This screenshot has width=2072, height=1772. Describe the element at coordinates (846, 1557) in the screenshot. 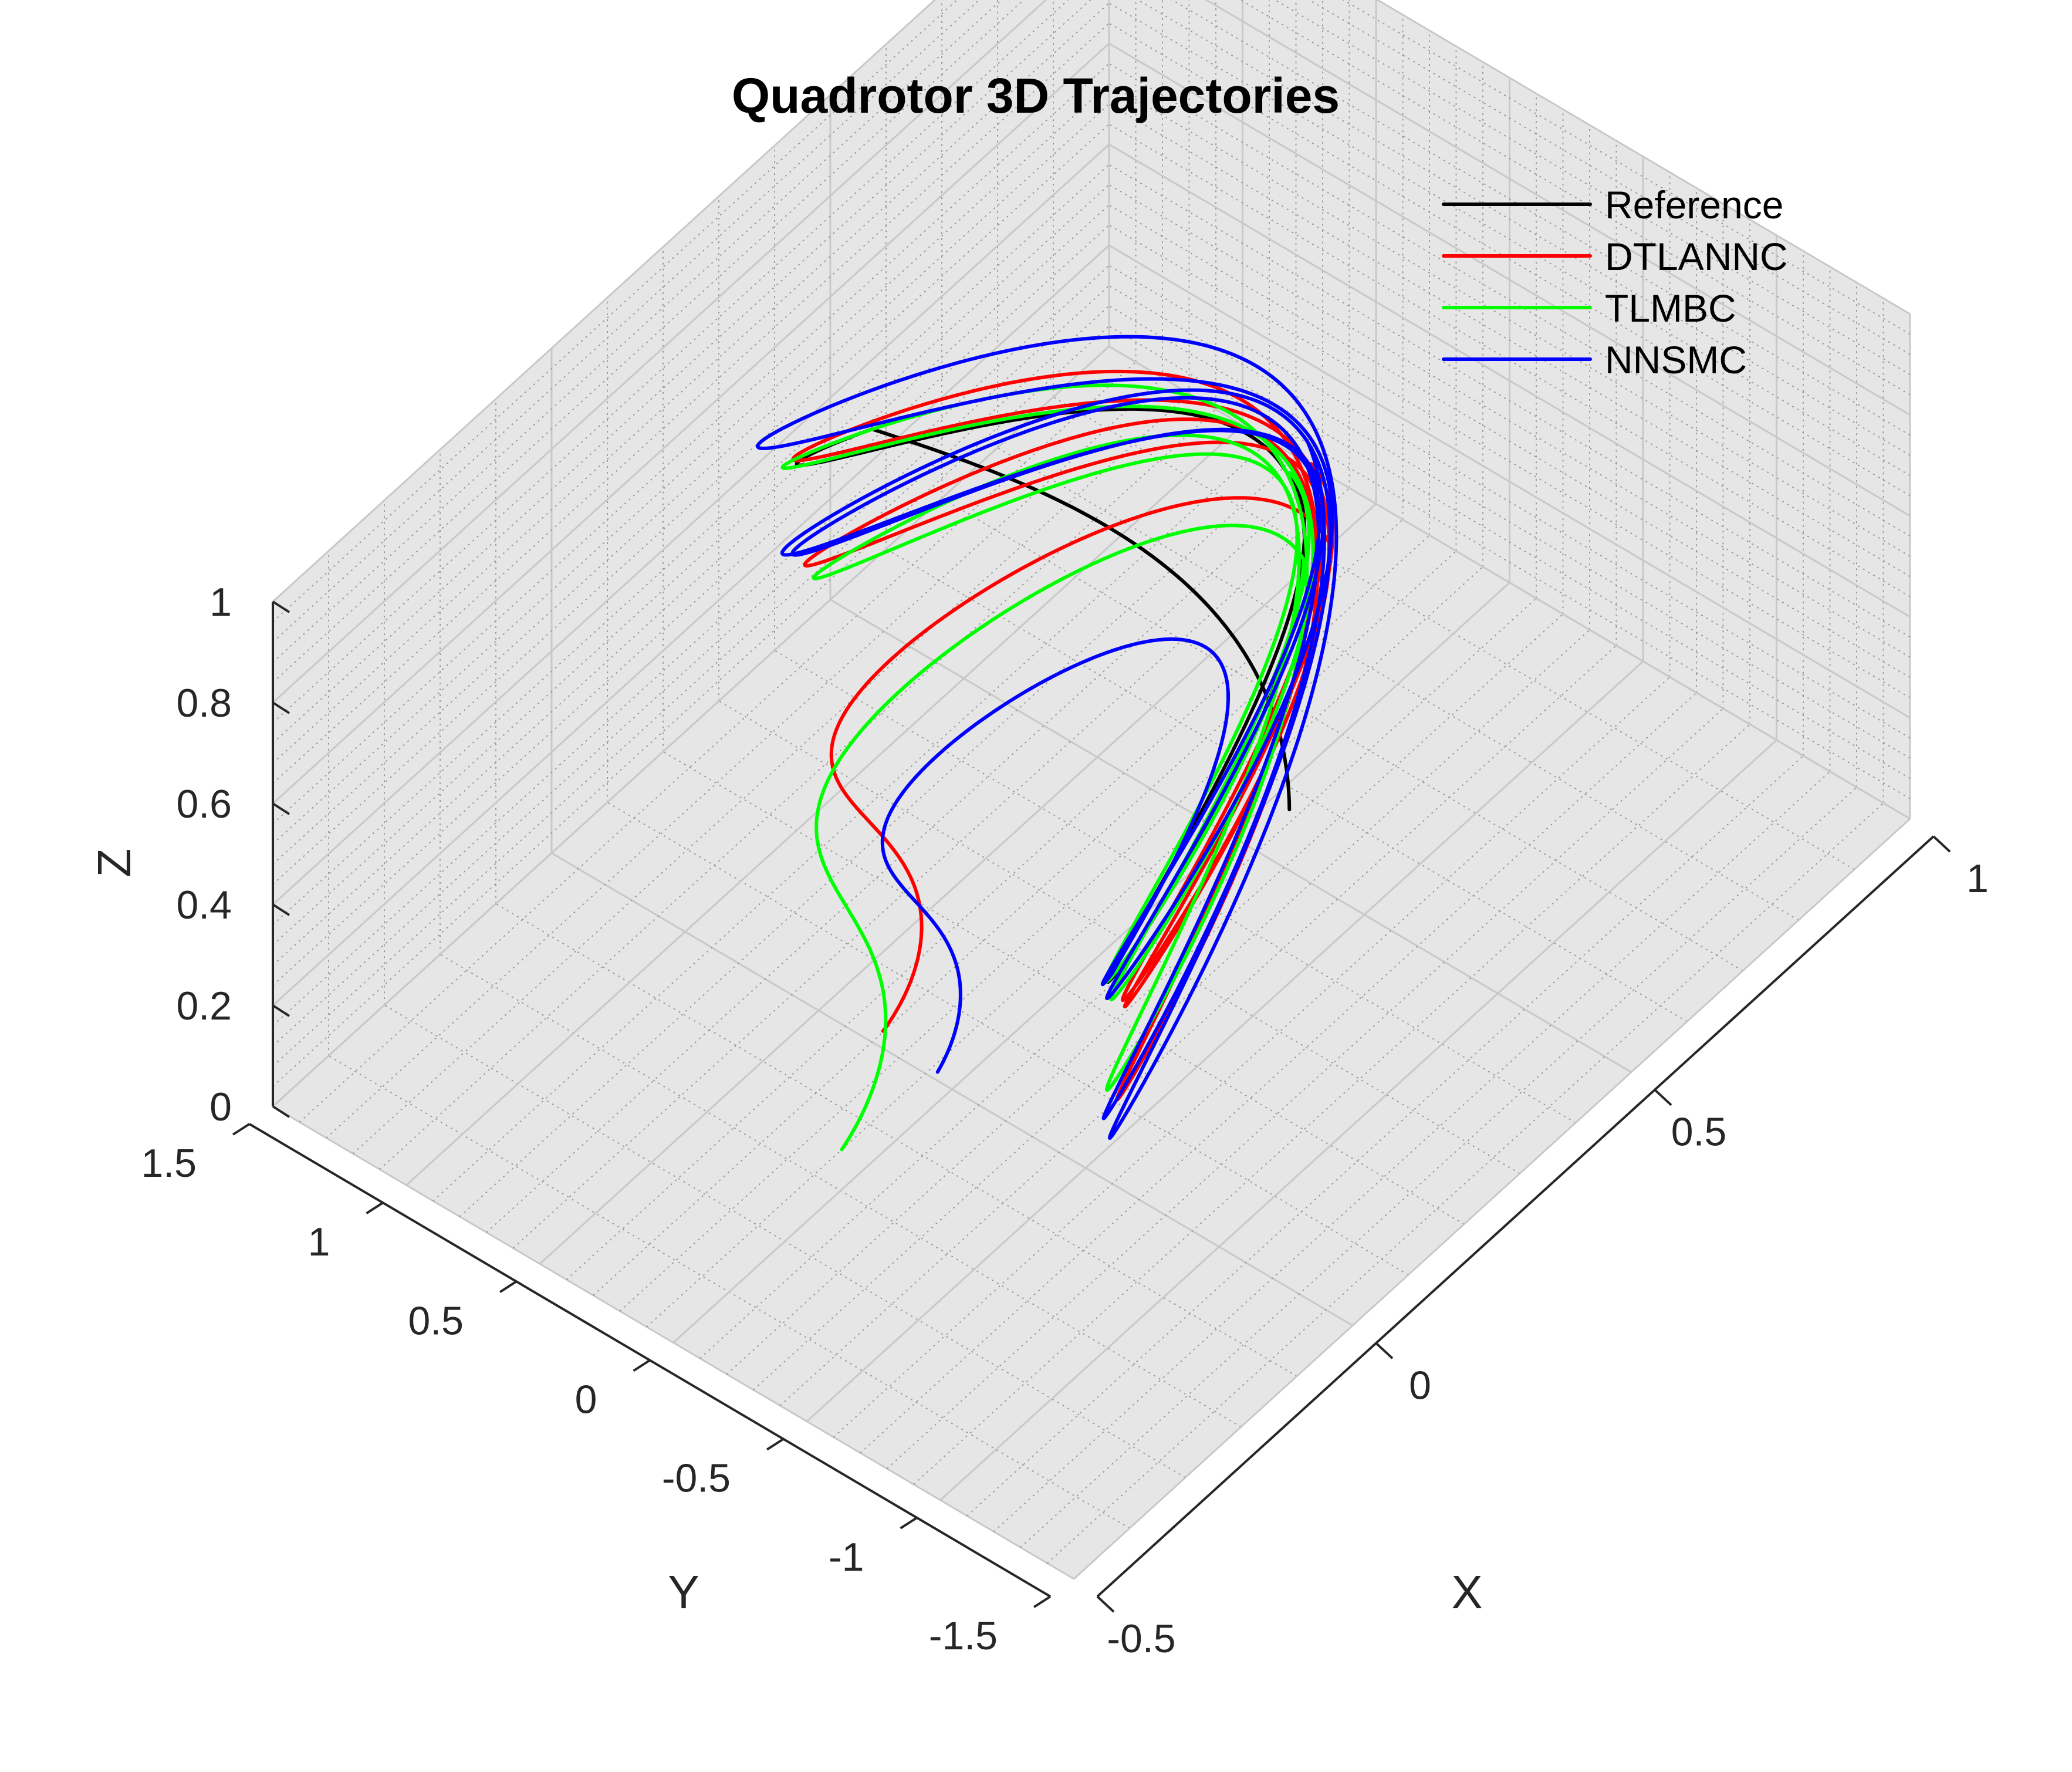

I see `y-tick-label: -1` at that location.